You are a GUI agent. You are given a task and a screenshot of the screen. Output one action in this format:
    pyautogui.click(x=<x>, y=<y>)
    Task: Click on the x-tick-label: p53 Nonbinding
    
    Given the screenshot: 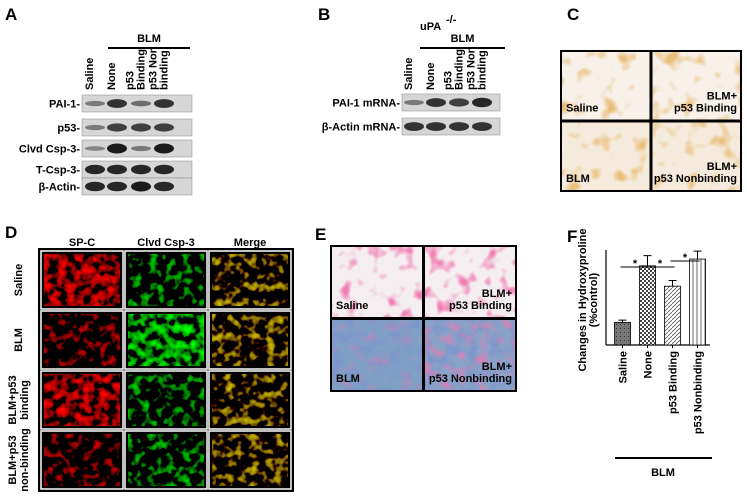 What is the action you would take?
    pyautogui.click(x=699, y=392)
    